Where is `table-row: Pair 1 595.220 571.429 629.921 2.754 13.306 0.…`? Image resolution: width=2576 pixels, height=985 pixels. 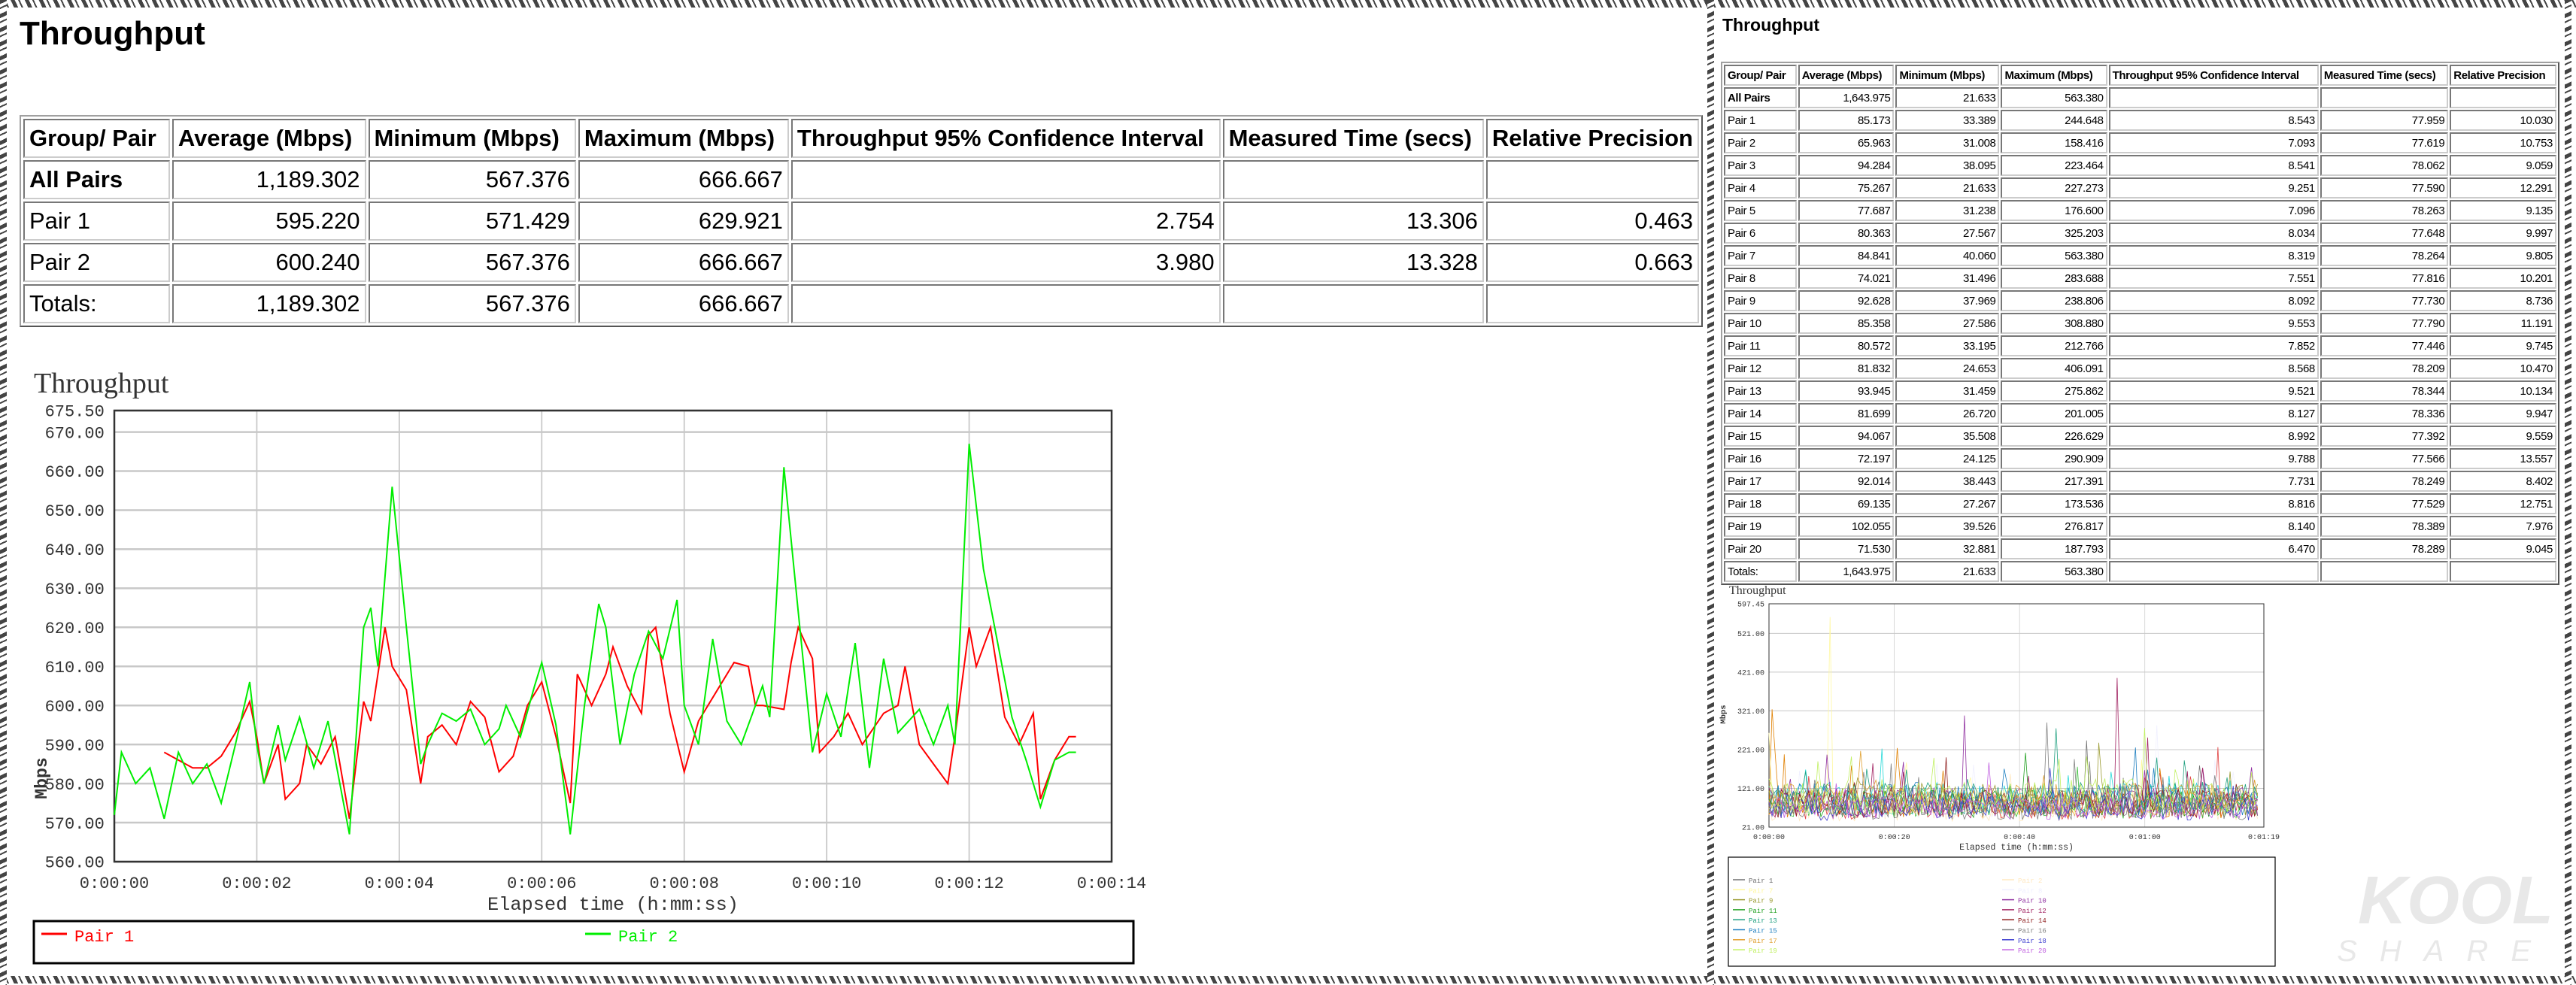 table-row: Pair 1 595.220 571.429 629.921 2.754 13.306 0.… is located at coordinates (861, 221).